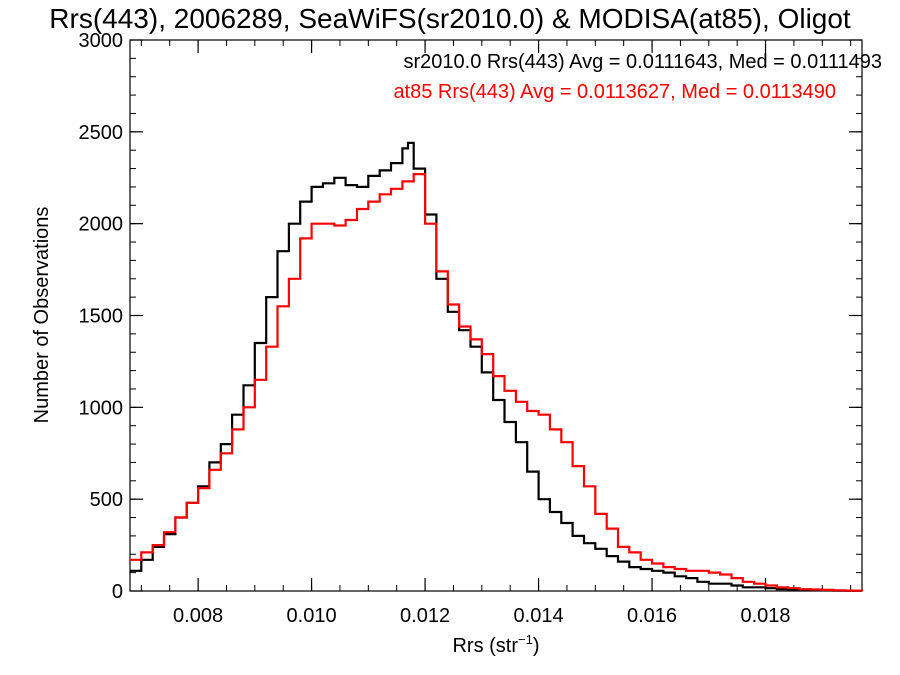 The height and width of the screenshot is (675, 900). Describe the element at coordinates (101, 41) in the screenshot. I see `y-tick-label: 3000` at that location.